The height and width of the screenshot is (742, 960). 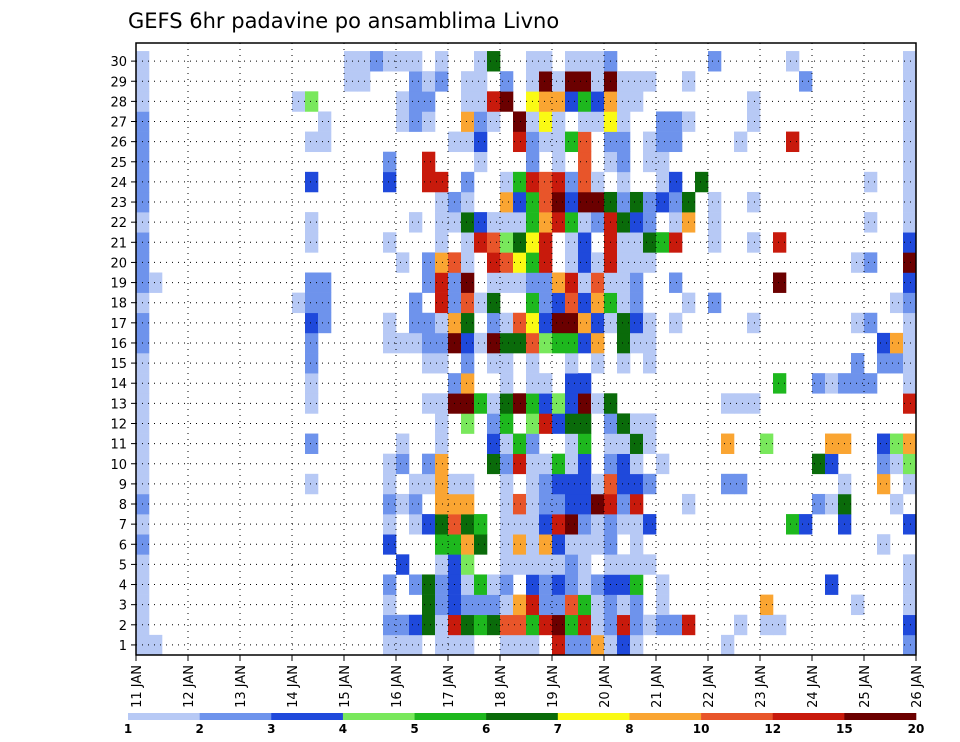 I want to click on y-tick-label: 9, so click(x=123, y=485).